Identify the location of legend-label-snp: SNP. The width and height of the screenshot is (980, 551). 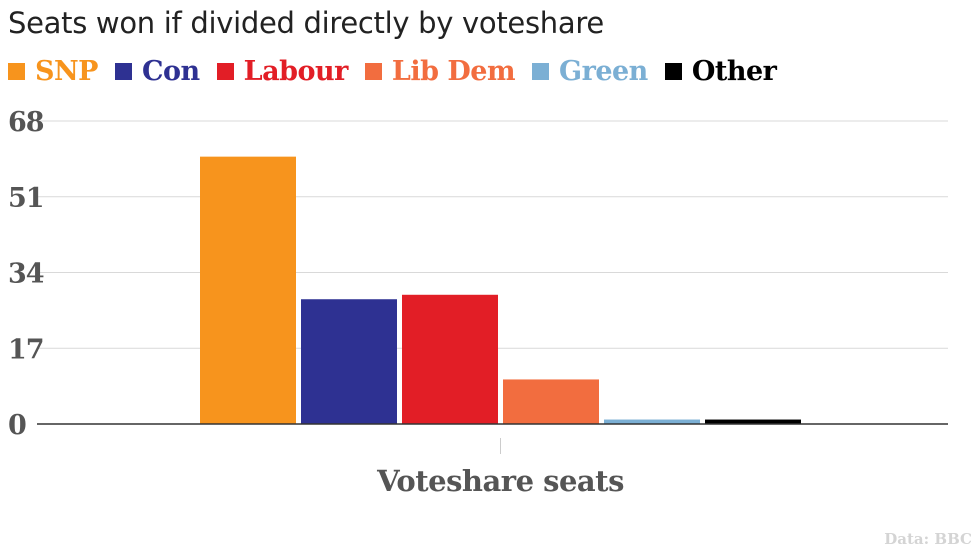
(66, 71).